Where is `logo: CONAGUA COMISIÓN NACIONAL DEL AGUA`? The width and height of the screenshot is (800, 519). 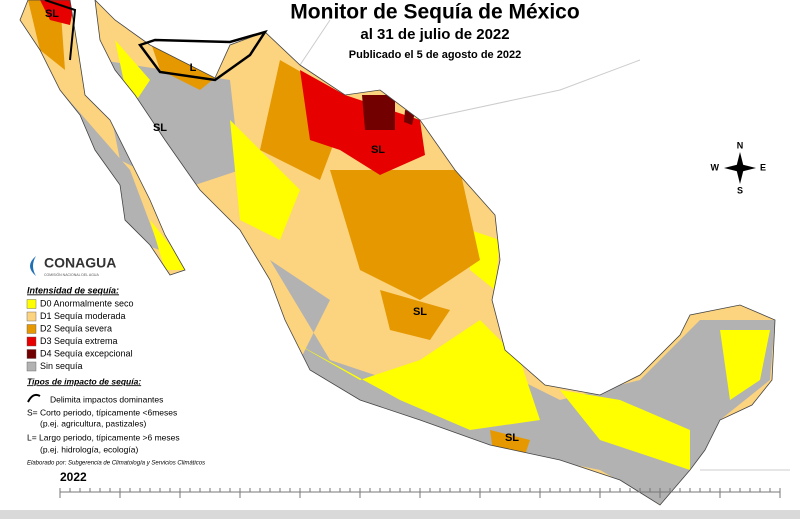 logo: CONAGUA COMISIÓN NACIONAL DEL AGUA is located at coordinates (73, 266).